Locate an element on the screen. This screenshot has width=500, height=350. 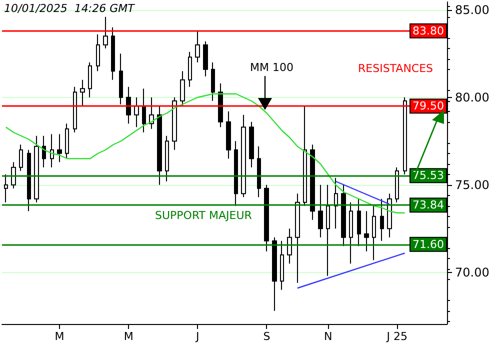
ref-line-label: 71.60 is located at coordinates (428, 244).